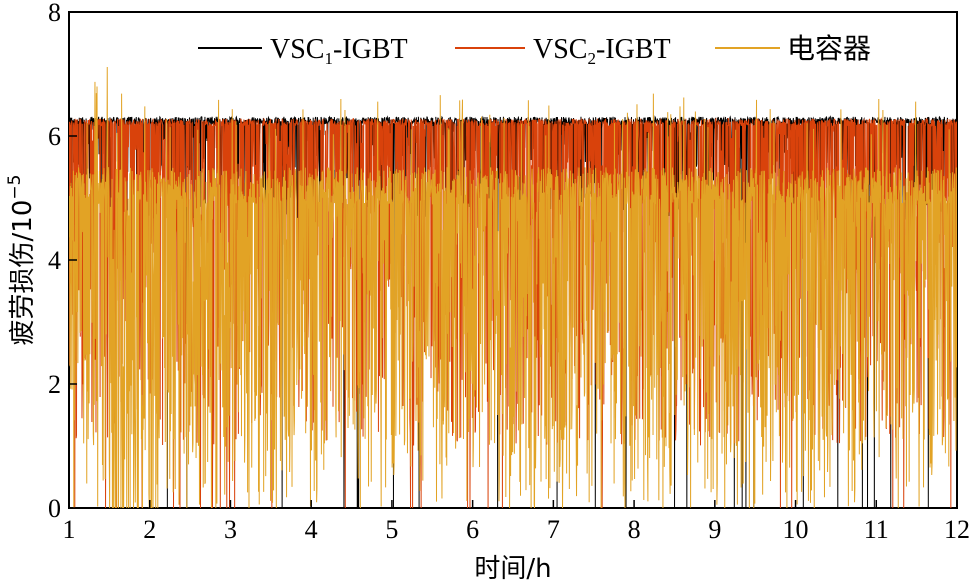 This screenshot has width=977, height=581. What do you see at coordinates (69, 529) in the screenshot?
I see `x-tick-label: 1` at bounding box center [69, 529].